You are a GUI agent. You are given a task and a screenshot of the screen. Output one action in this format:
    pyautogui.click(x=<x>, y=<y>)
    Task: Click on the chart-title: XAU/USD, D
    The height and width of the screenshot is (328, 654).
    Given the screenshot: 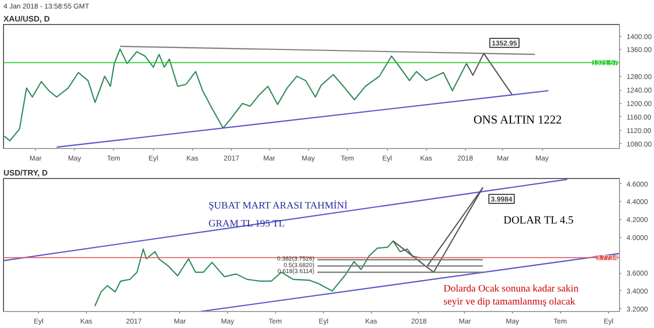 What is the action you would take?
    pyautogui.click(x=27, y=19)
    